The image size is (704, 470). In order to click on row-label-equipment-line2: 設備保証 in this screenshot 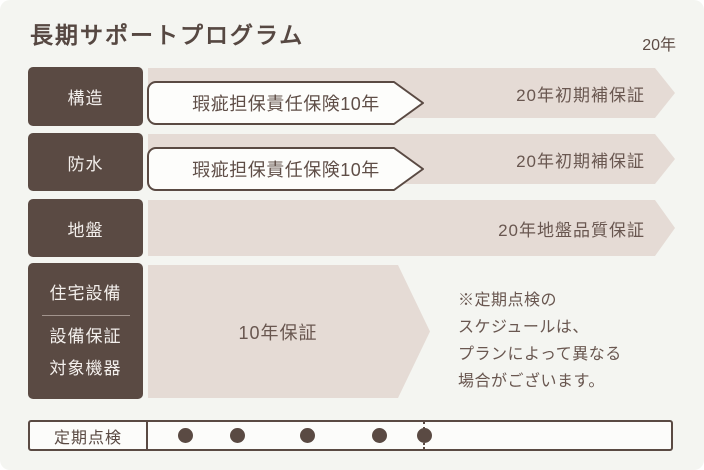, I will do `click(85, 336)`.